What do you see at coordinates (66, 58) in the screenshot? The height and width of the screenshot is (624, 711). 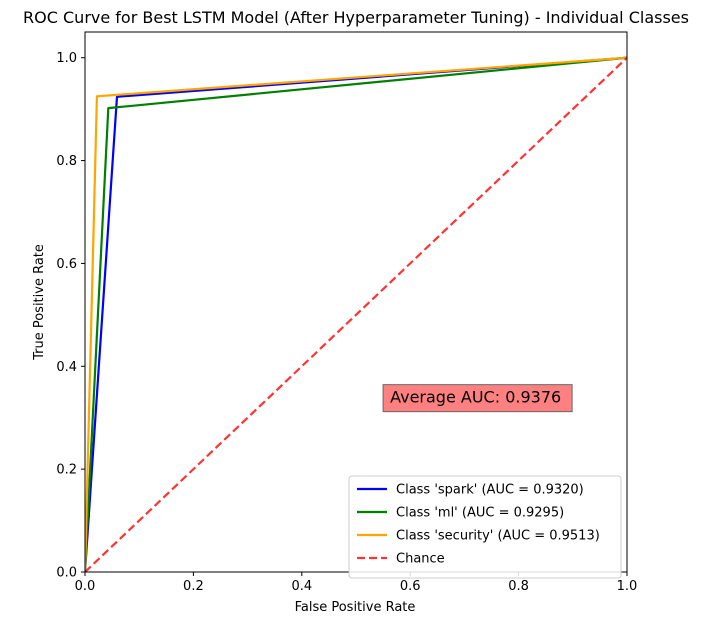 I see `y-tick-label: 1.0` at bounding box center [66, 58].